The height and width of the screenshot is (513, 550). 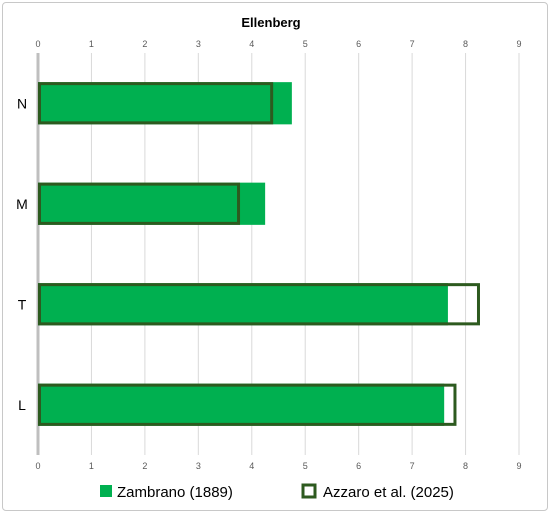 What do you see at coordinates (412, 466) in the screenshot?
I see `tick-bottom-7: 7` at bounding box center [412, 466].